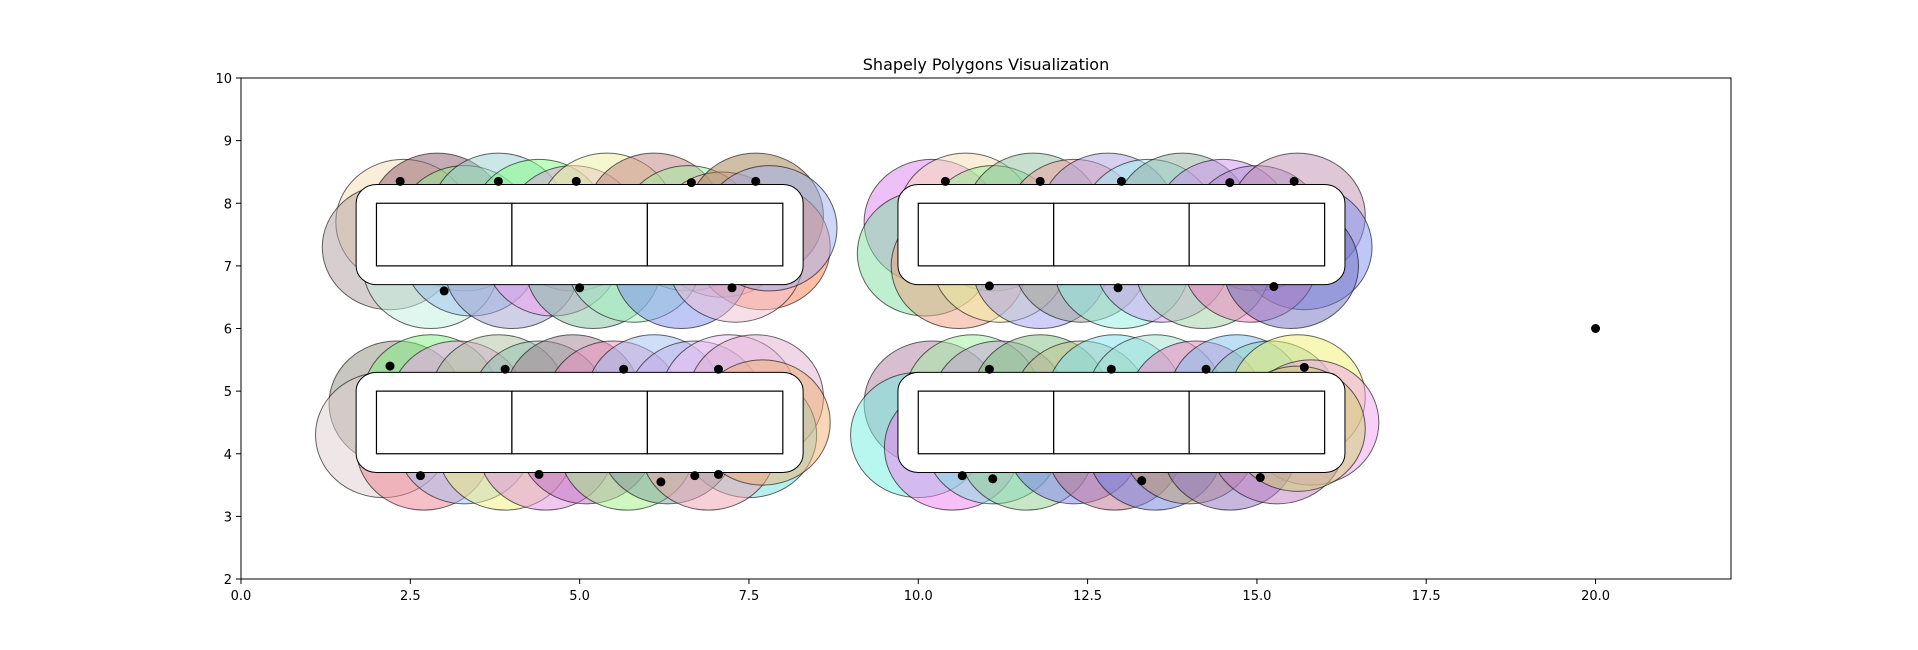  Describe the element at coordinates (1595, 596) in the screenshot. I see `x-tick-label-8: 20.0` at that location.